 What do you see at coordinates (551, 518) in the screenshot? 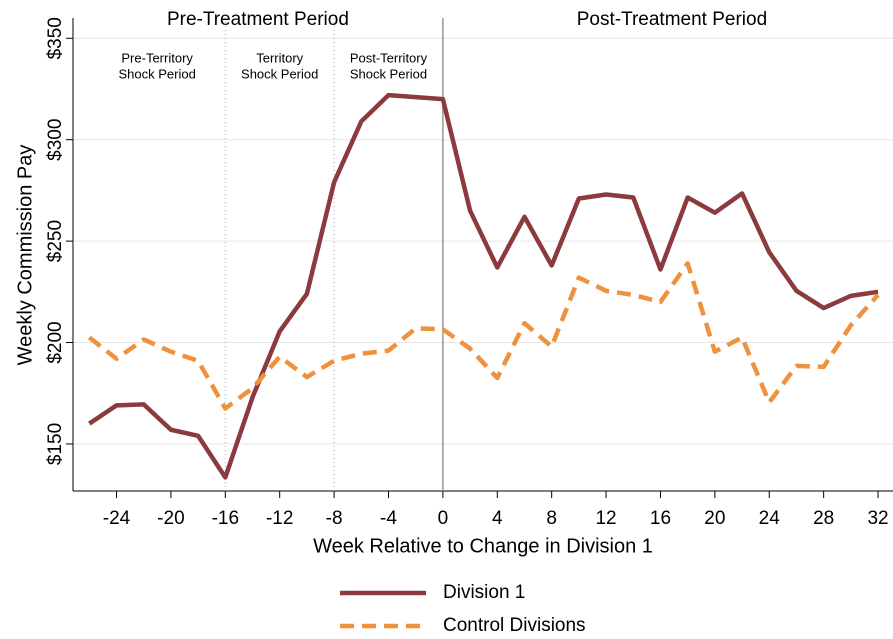
I see `x-tick-label: 8` at bounding box center [551, 518].